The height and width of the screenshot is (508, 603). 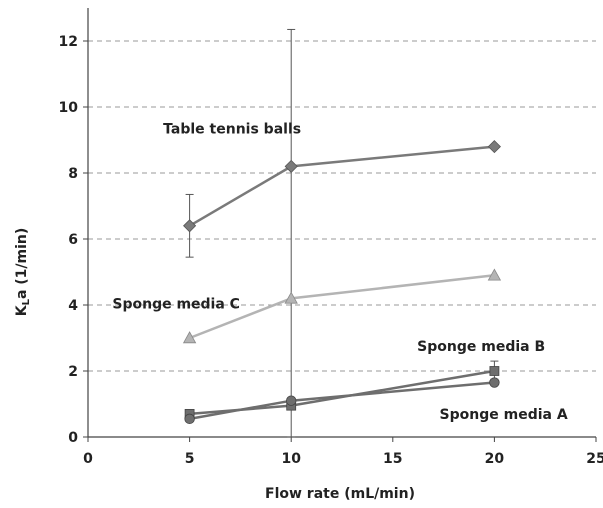 What do you see at coordinates (73, 372) in the screenshot?
I see `y-tick-label: 2` at bounding box center [73, 372].